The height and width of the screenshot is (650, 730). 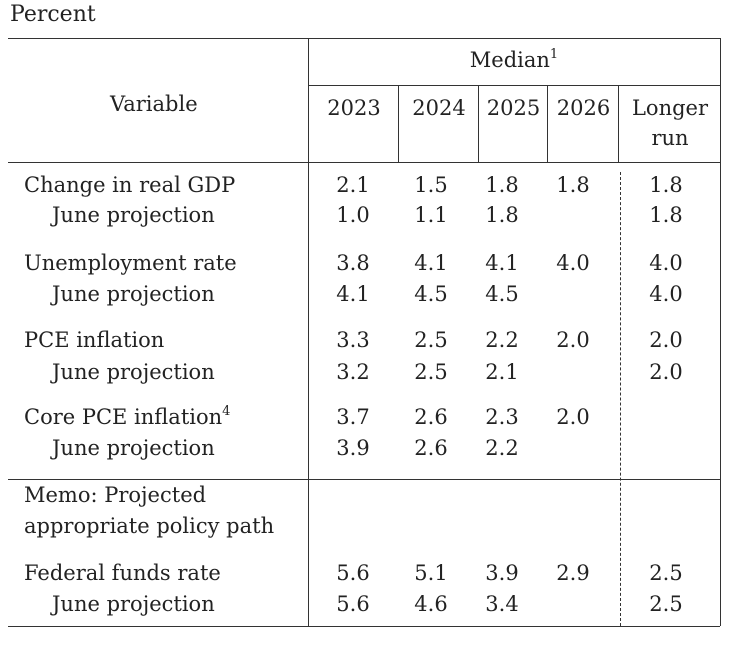 I want to click on median-underline, so click(x=514, y=85).